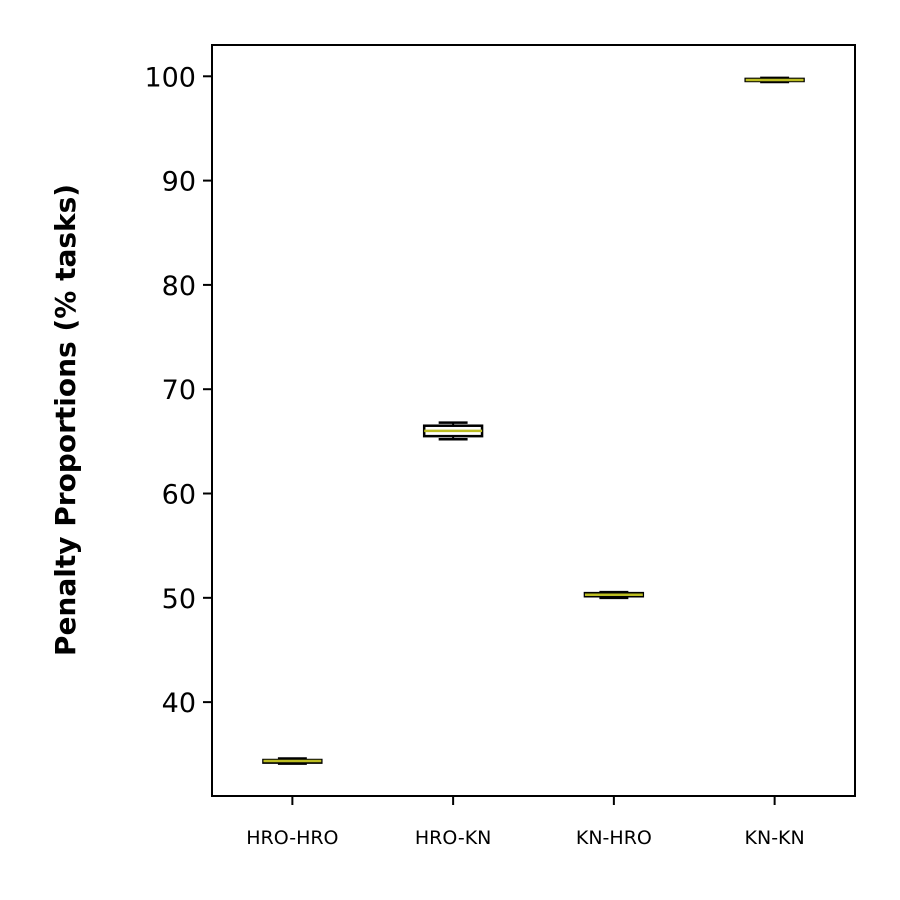 The width and height of the screenshot is (900, 900). Describe the element at coordinates (614, 595) in the screenshot. I see `box-kn-hro` at that location.